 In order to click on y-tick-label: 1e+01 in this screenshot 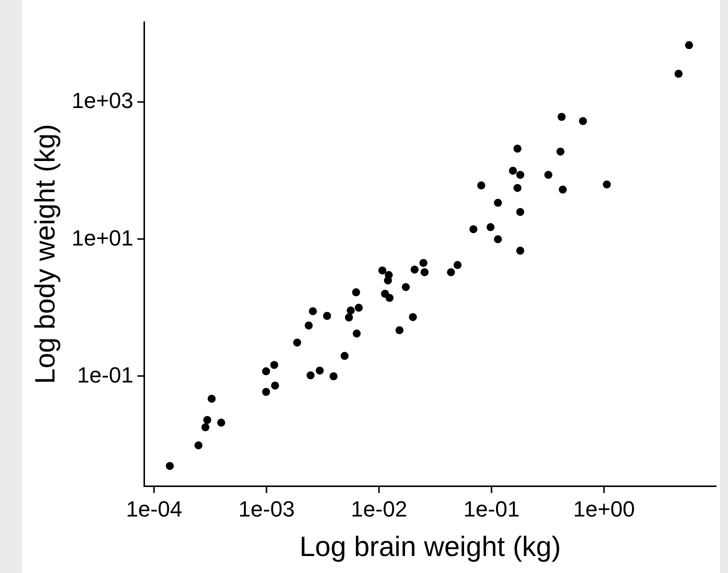, I will do `click(103, 237)`.